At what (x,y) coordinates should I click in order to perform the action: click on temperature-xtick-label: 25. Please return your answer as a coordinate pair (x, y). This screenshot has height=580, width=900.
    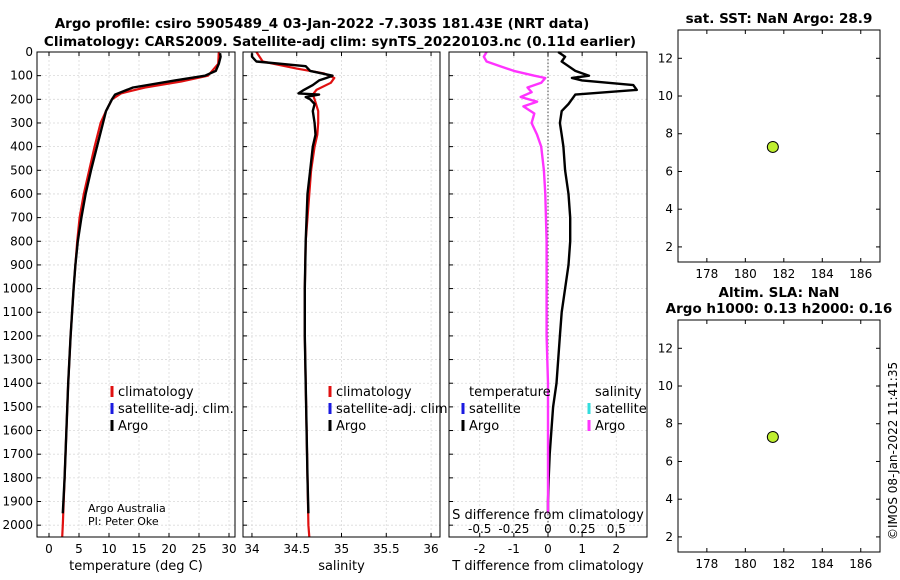
    Looking at the image, I should click on (198, 549).